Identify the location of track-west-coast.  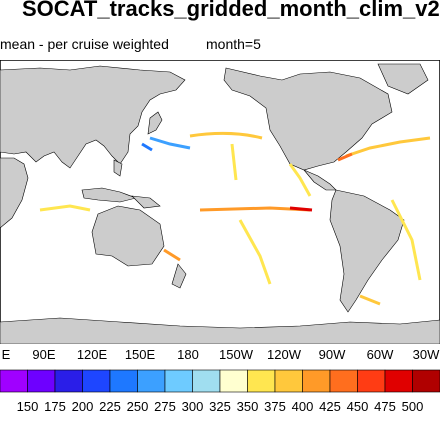
(300, 180).